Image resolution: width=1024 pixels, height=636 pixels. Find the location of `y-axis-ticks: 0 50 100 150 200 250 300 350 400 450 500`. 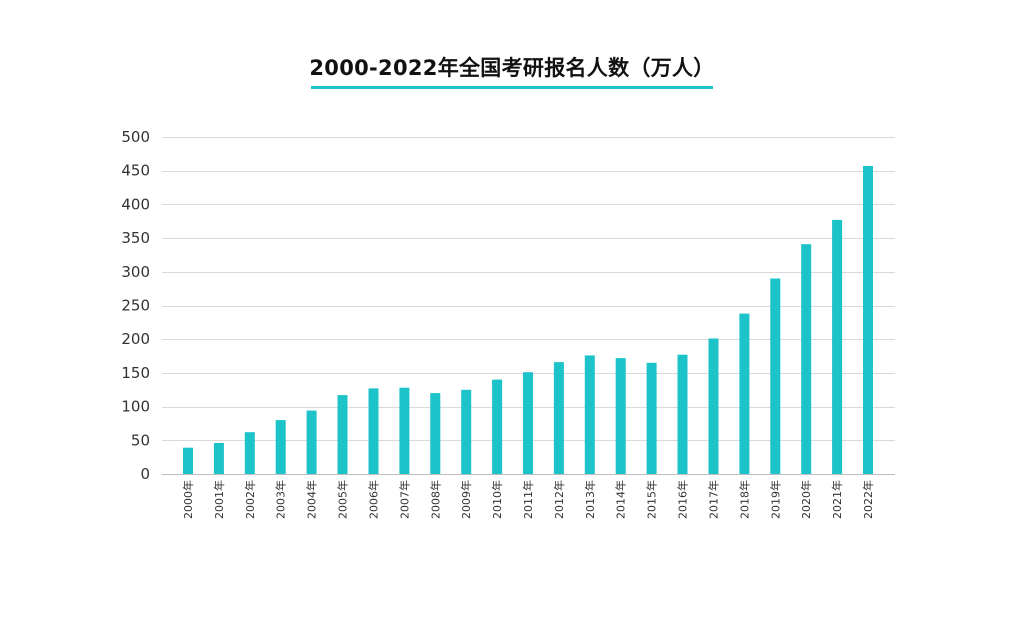

y-axis-ticks: 0 50 100 150 200 250 300 350 400 450 500 is located at coordinates (135, 305).